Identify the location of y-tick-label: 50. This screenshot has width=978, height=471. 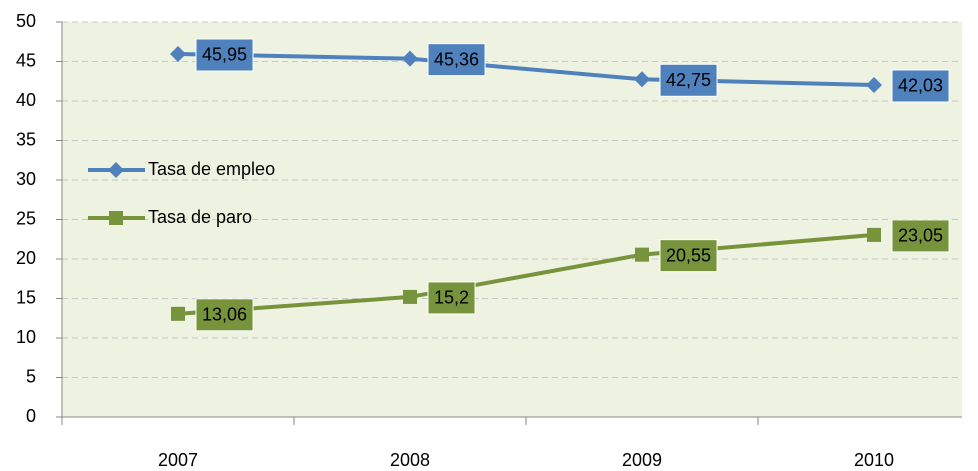
(26, 21).